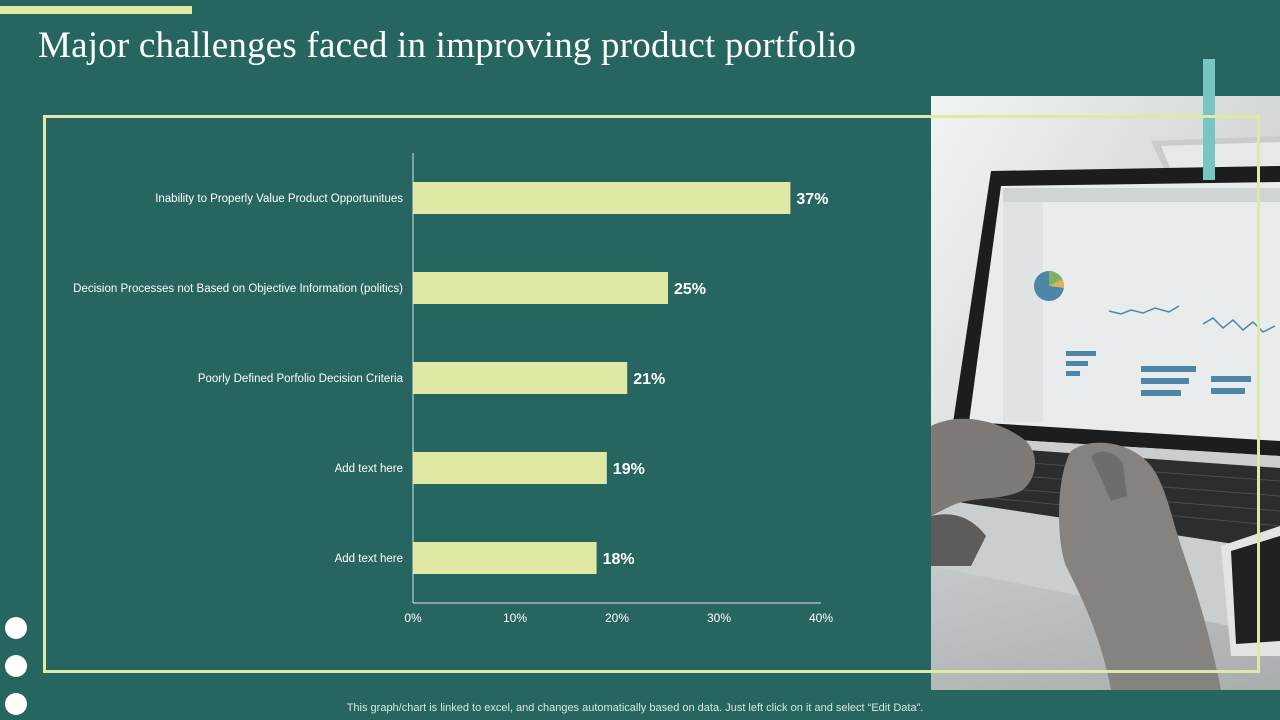 The image size is (1280, 720). What do you see at coordinates (96, 10) in the screenshot?
I see `top-accent-bar` at bounding box center [96, 10].